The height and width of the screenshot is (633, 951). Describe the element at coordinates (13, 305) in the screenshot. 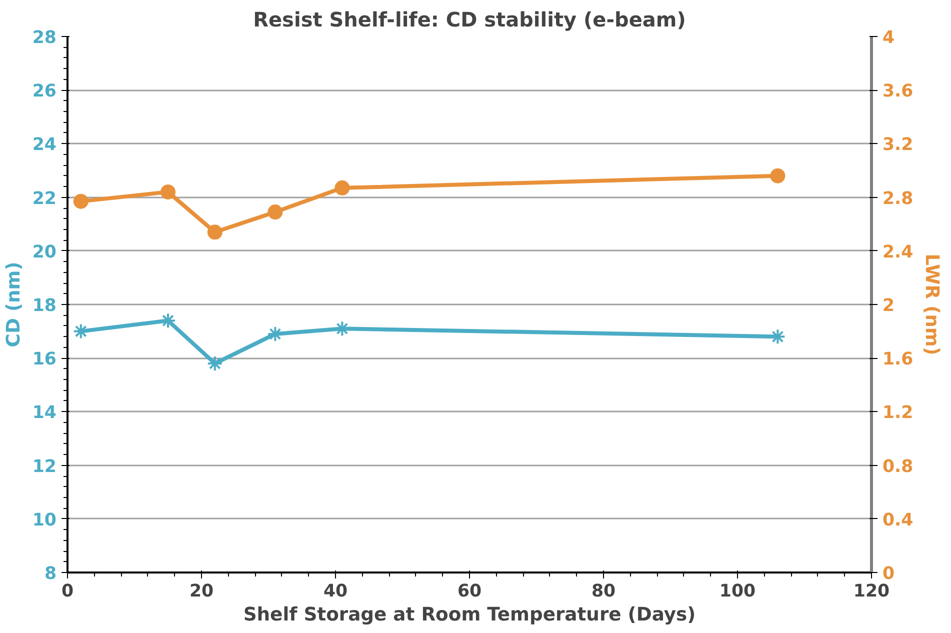

I see `y-axis-title: CD (nm)` at that location.